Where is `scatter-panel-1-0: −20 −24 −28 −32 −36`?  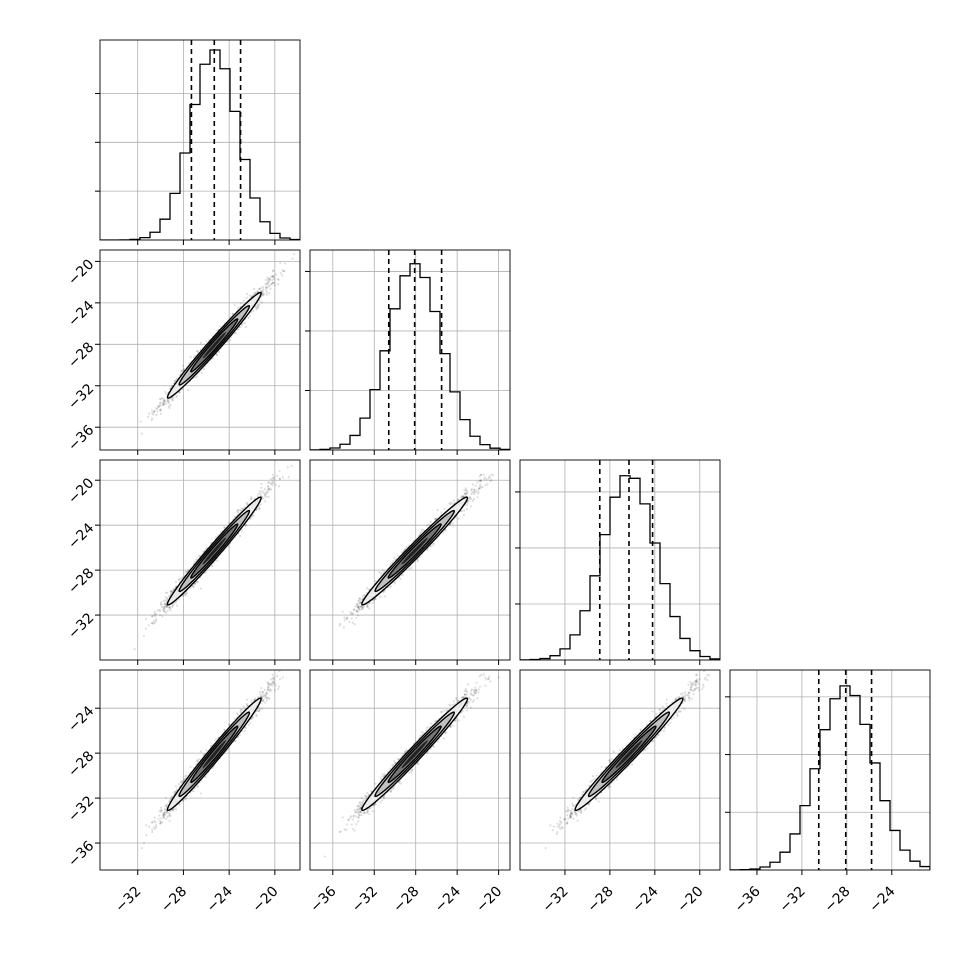 scatter-panel-1-0: −20 −24 −28 −32 −36 is located at coordinates (183, 352).